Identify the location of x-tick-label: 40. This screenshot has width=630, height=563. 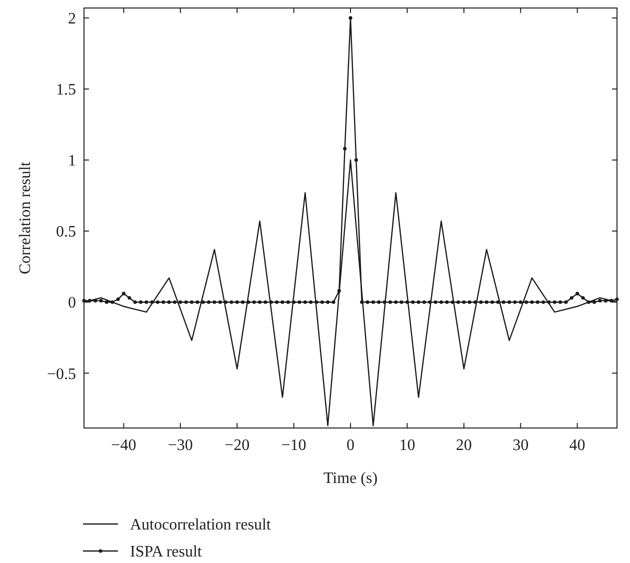
(577, 445).